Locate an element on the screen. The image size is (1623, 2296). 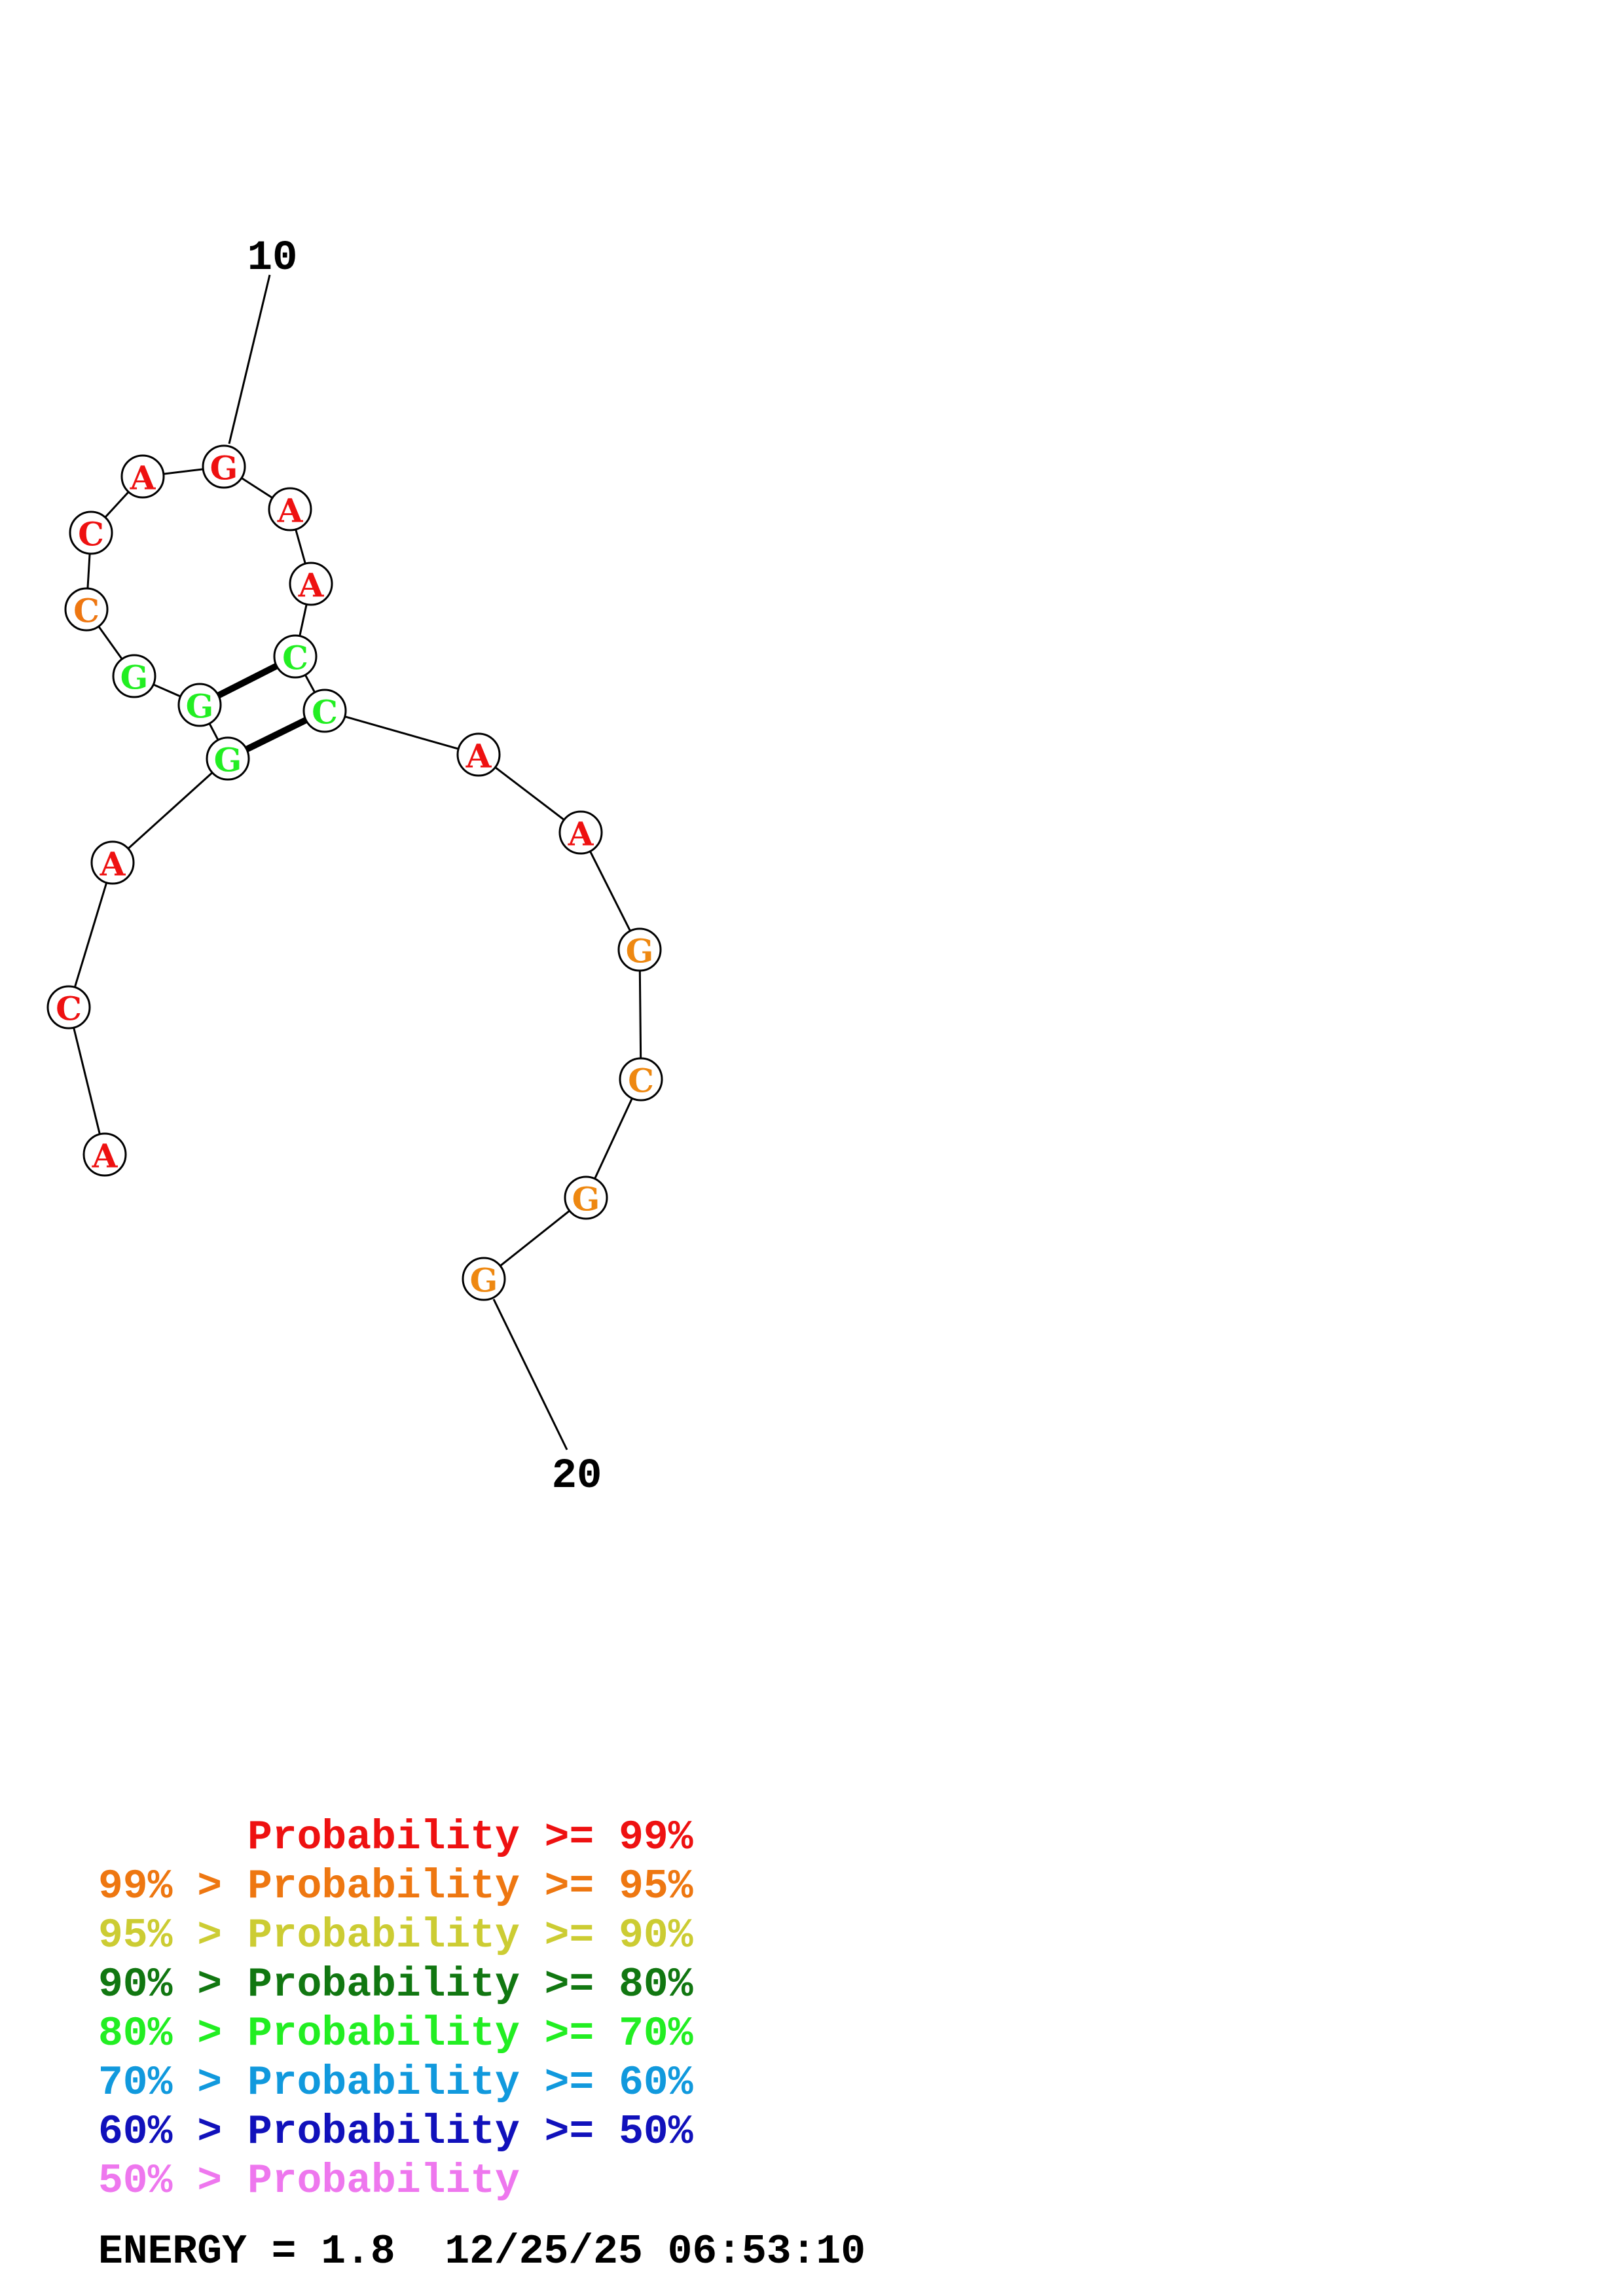
legend-row: 80% > Probability >= 70% is located at coordinates (395, 2033).